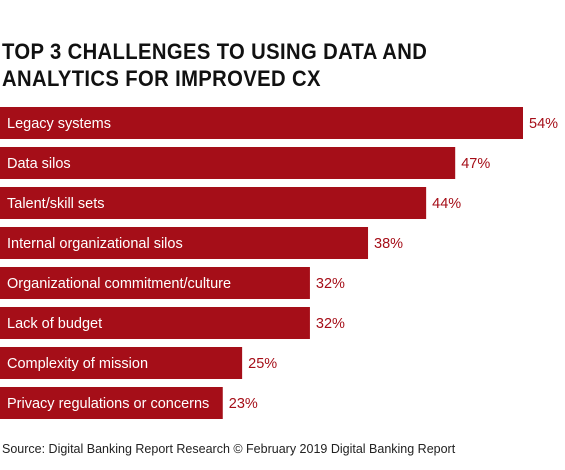 Image resolution: width=565 pixels, height=470 pixels. I want to click on bar-row: Lack of budget 32%, so click(172, 323).